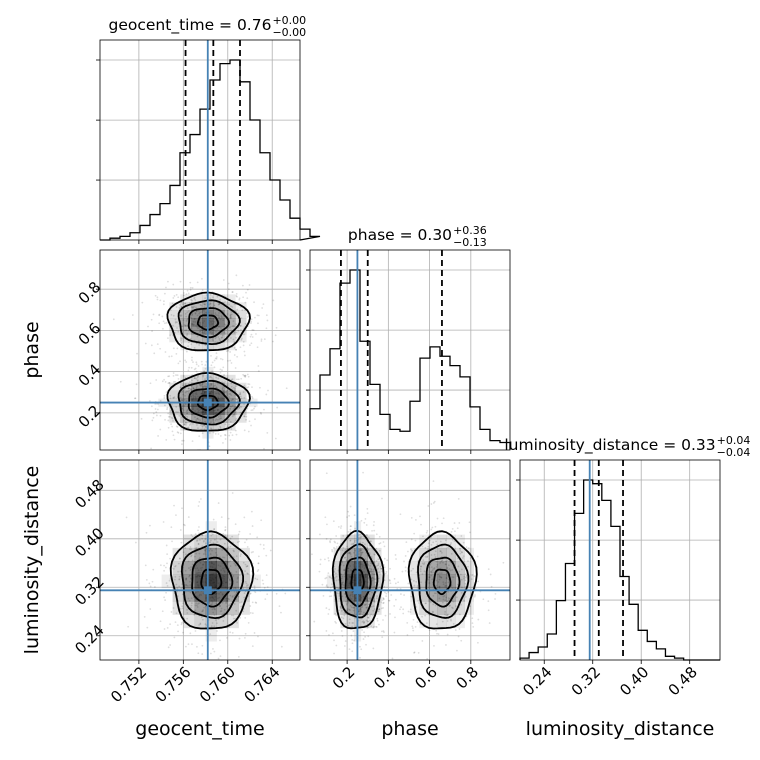  I want to click on y-tick-label: 0.32, so click(89, 591).